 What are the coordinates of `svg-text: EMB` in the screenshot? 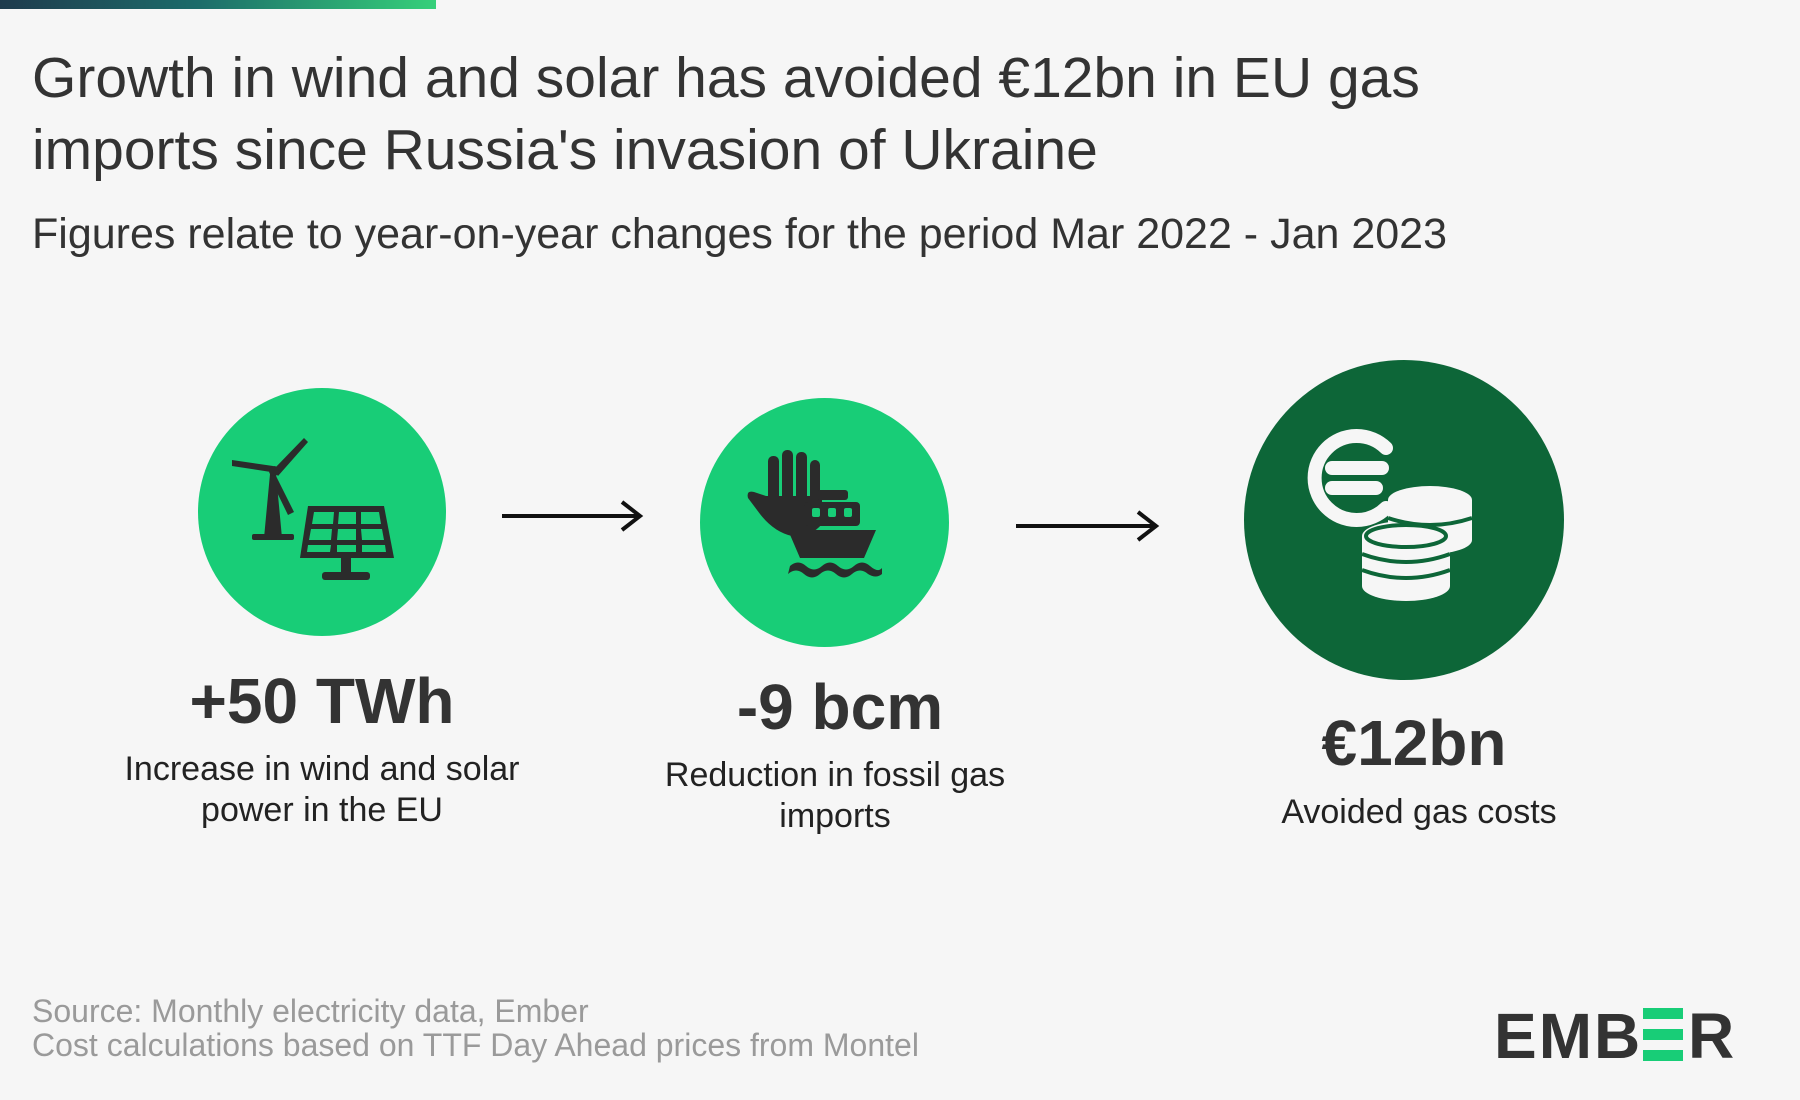 It's located at (1568, 1035).